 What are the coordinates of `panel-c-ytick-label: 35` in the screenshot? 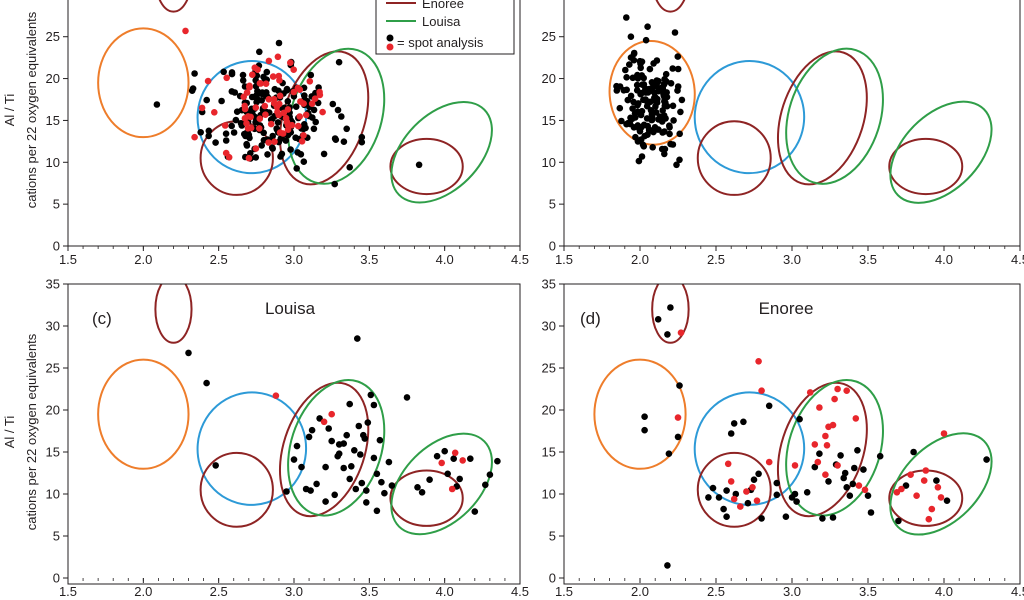 It's located at (53, 284).